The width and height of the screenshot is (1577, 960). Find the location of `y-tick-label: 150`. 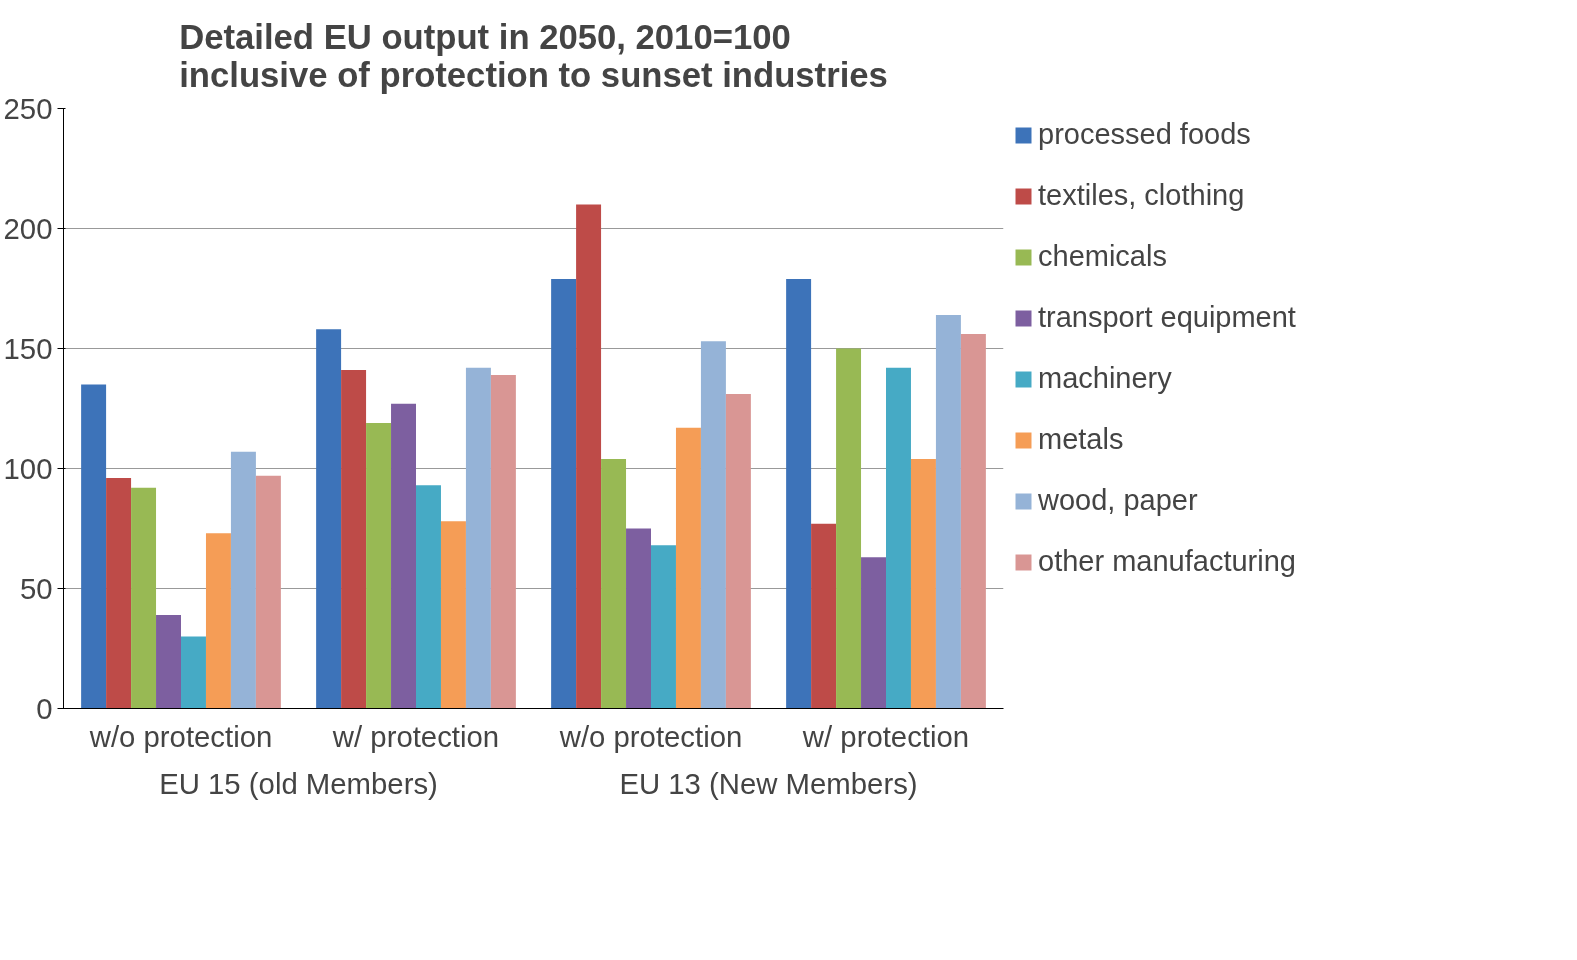

y-tick-label: 150 is located at coordinates (28, 348).